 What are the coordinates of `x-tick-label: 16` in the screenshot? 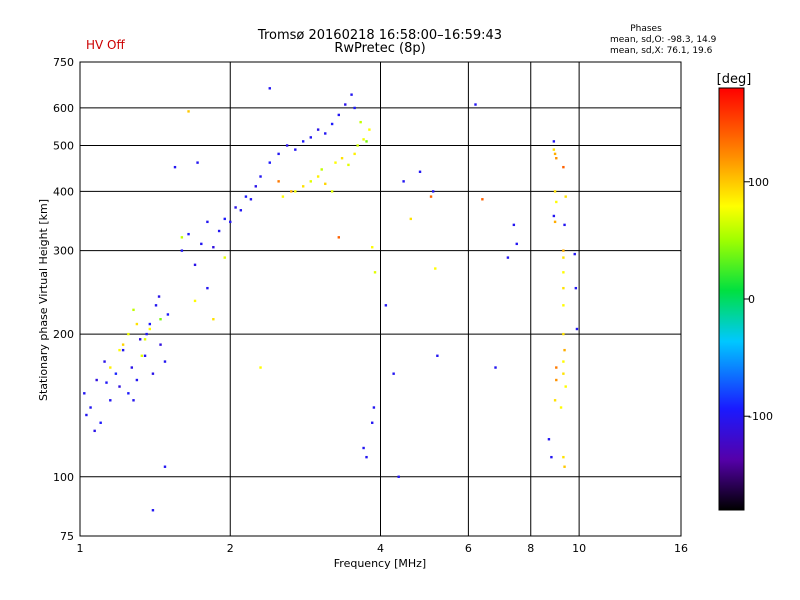 It's located at (681, 548).